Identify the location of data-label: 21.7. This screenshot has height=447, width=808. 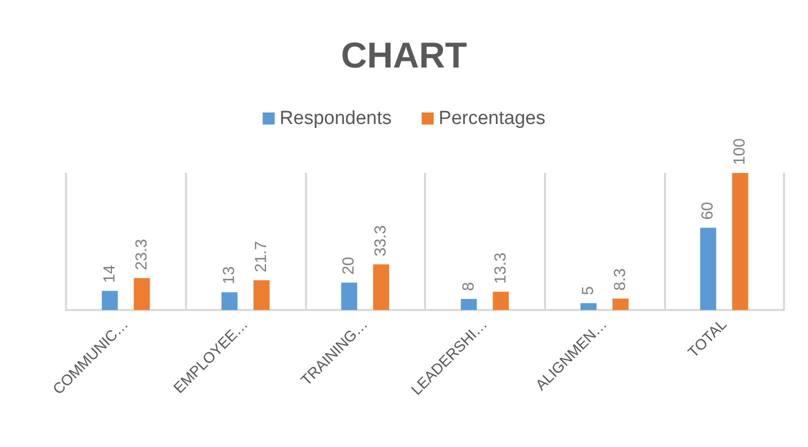
(261, 256).